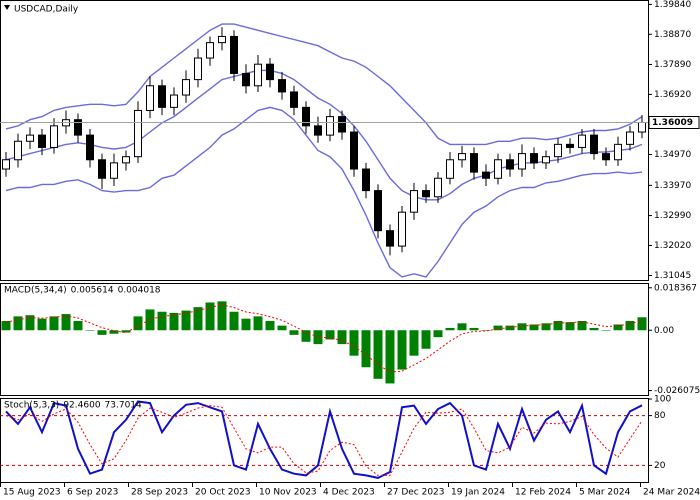  Describe the element at coordinates (672, 35) in the screenshot. I see `y-tick-label: 1.38870` at that location.